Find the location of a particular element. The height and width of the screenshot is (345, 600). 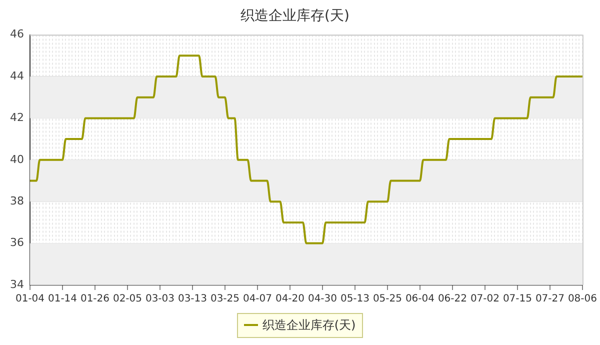

x-tick-label: 03-13 is located at coordinates (193, 299).